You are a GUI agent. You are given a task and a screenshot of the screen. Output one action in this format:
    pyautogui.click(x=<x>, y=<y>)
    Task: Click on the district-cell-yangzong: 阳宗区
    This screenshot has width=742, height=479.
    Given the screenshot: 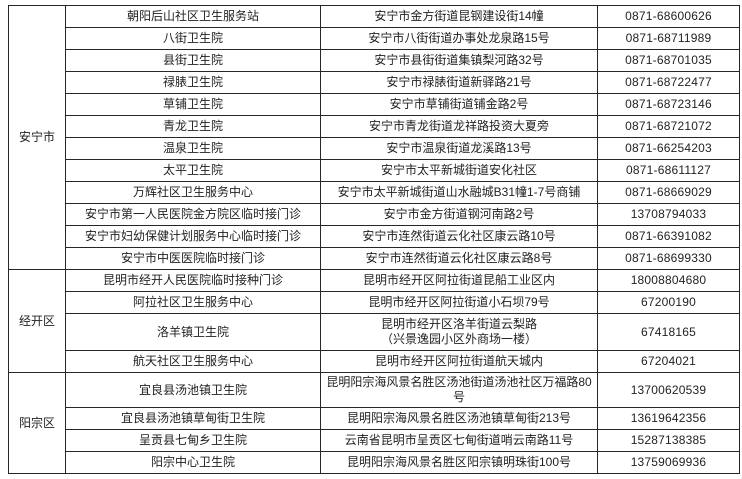 What is the action you would take?
    pyautogui.click(x=37, y=423)
    